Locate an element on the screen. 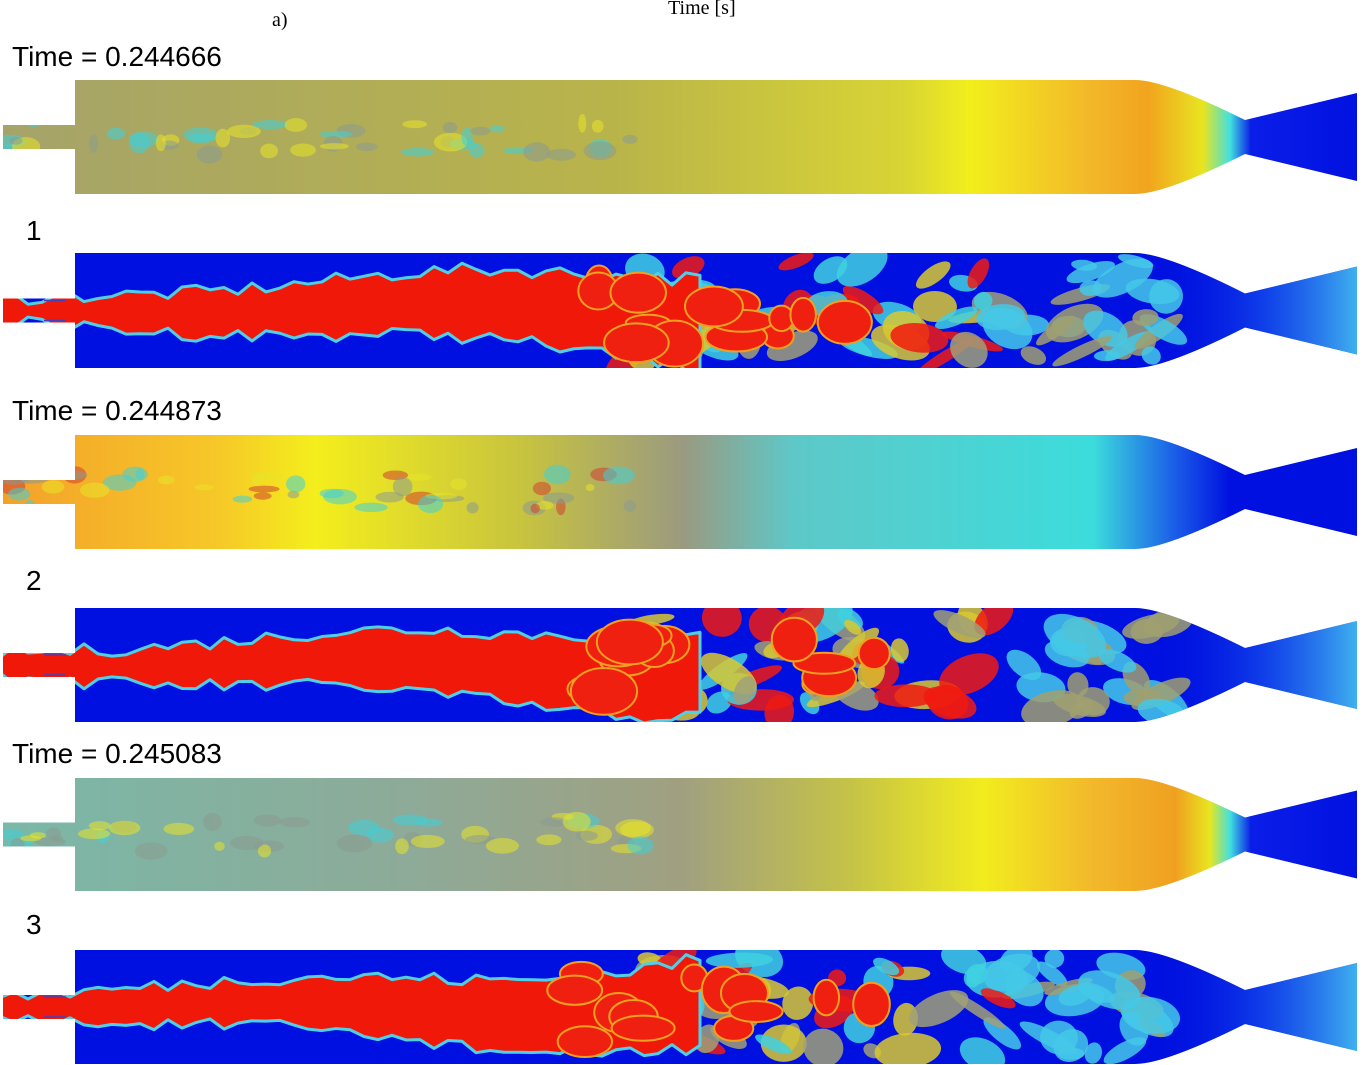  axis-label: Time [s] is located at coordinates (702, 9).